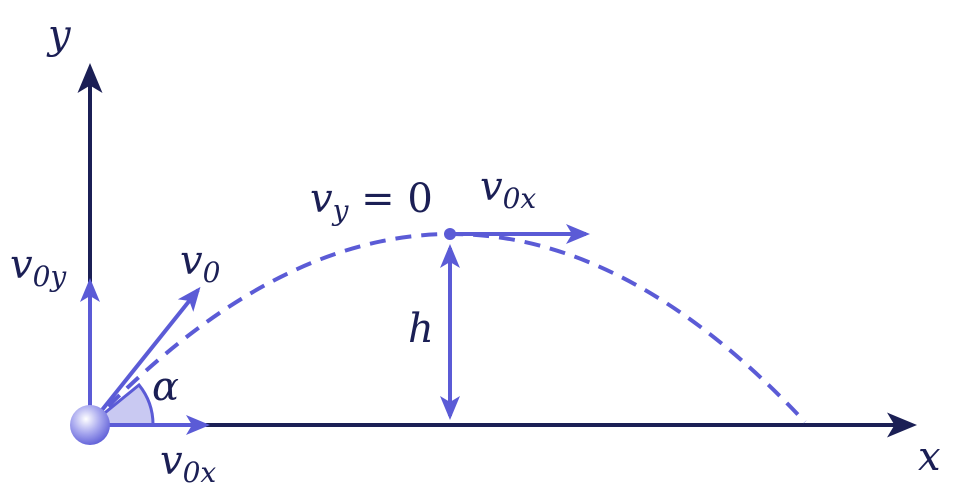 Image resolution: width=966 pixels, height=497 pixels. I want to click on v0-arrow, so click(144, 356).